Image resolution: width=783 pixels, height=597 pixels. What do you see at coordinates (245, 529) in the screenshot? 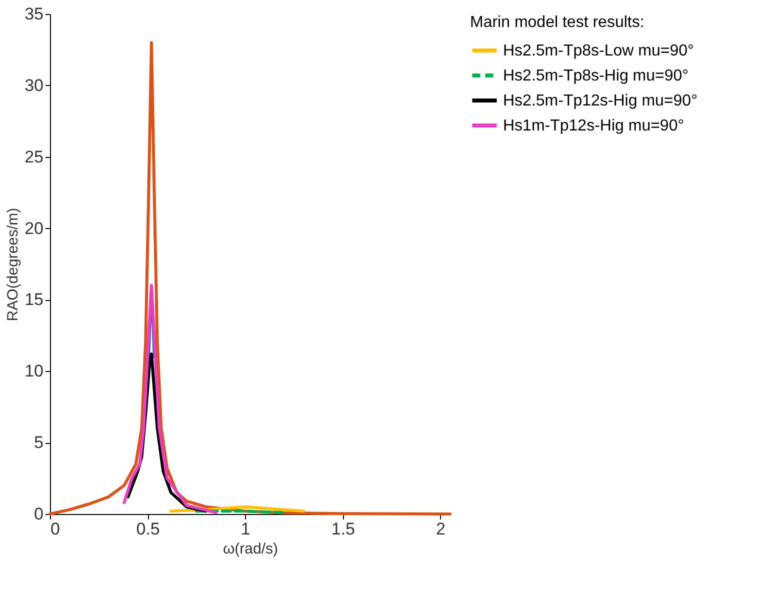
I see `x-tick-label: 1` at bounding box center [245, 529].